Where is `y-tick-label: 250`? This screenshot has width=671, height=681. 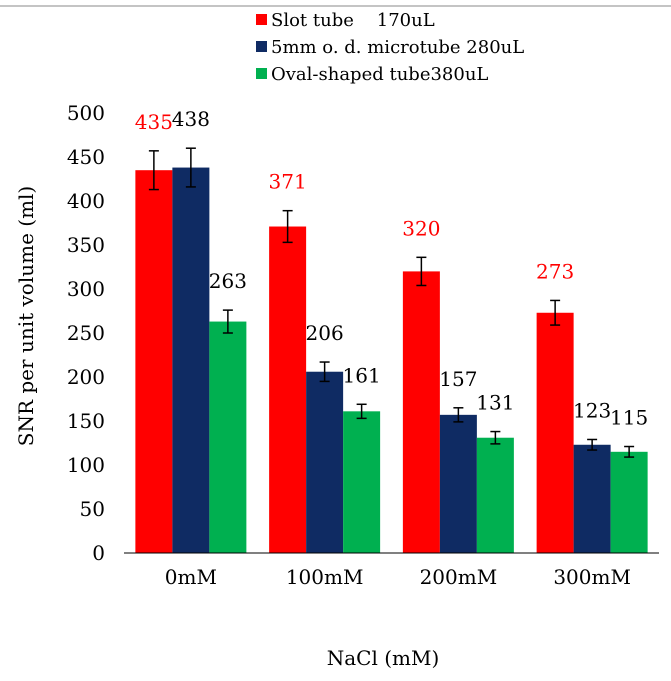
y-tick-label: 250 is located at coordinates (86, 333).